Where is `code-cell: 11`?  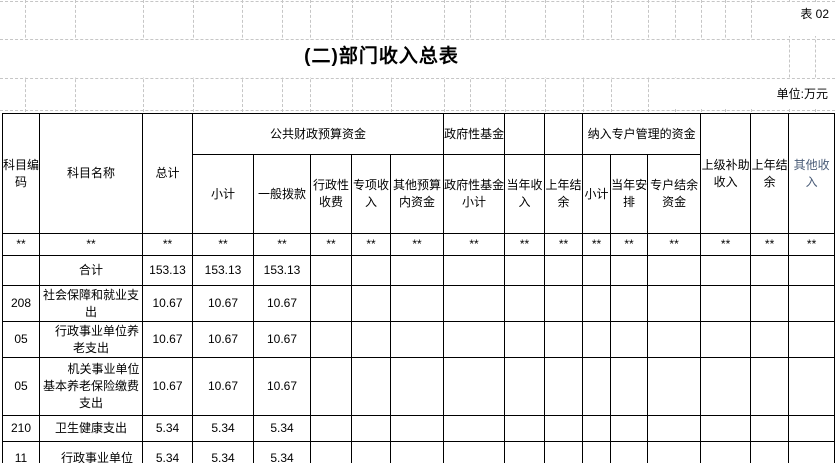 code-cell: 11 is located at coordinates (21, 452).